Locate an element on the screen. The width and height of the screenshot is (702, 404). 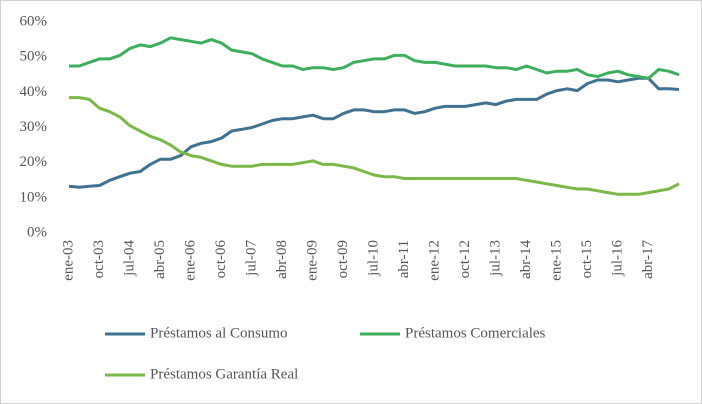
y-tick-label: 30% is located at coordinates (34, 127).